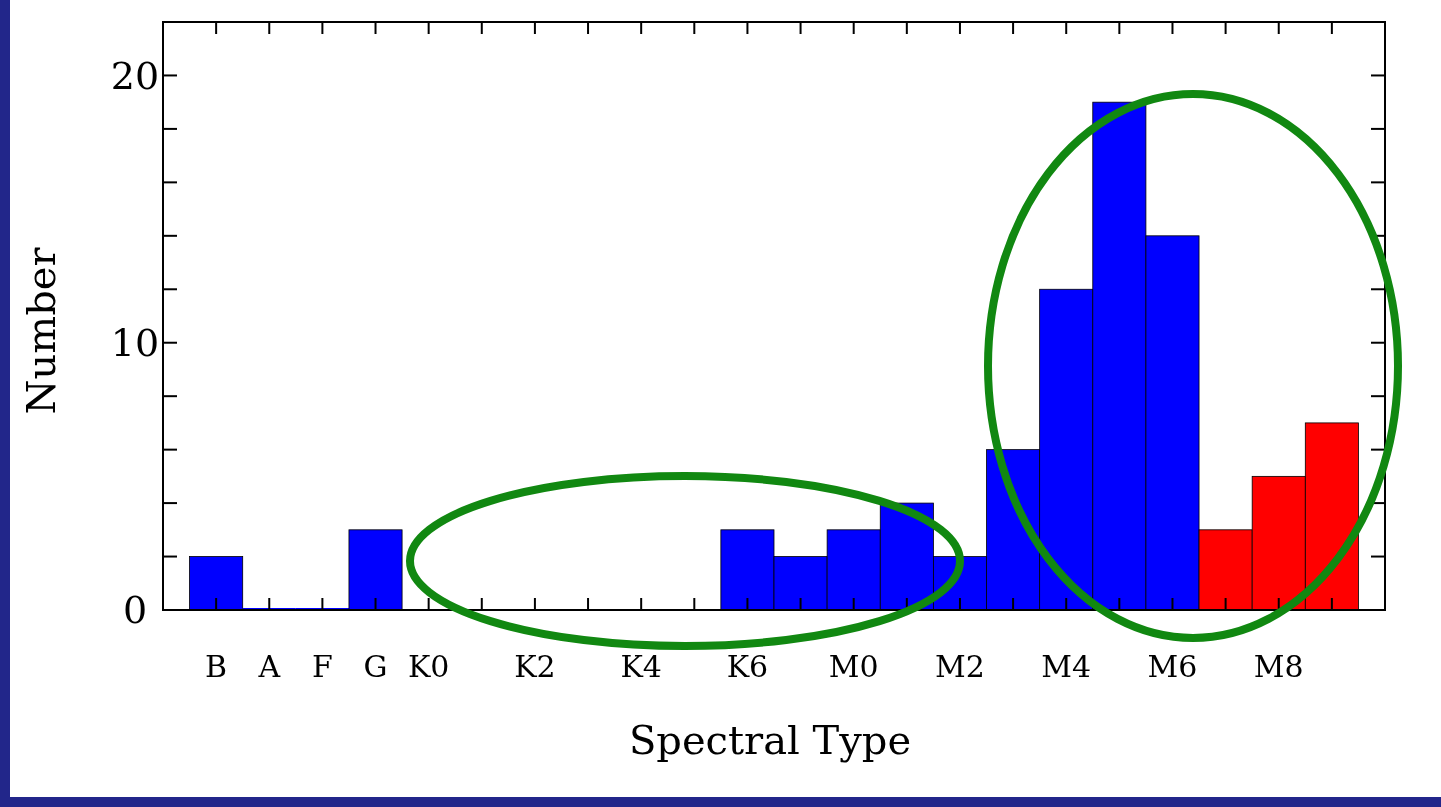 This screenshot has height=807, width=1441. What do you see at coordinates (135, 343) in the screenshot?
I see `y-tick-label: 10` at bounding box center [135, 343].